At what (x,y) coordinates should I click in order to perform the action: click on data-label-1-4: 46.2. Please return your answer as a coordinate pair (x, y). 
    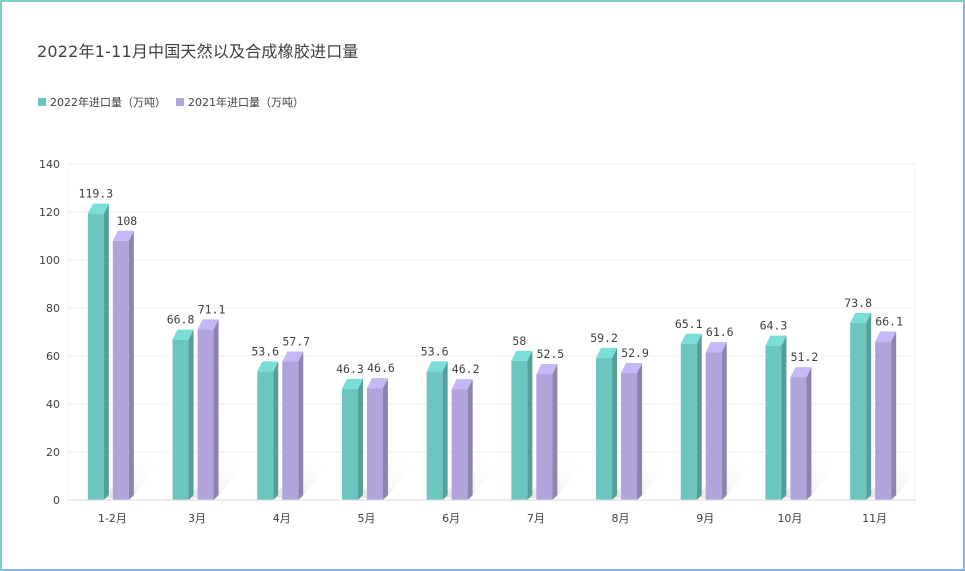
    Looking at the image, I should click on (466, 369).